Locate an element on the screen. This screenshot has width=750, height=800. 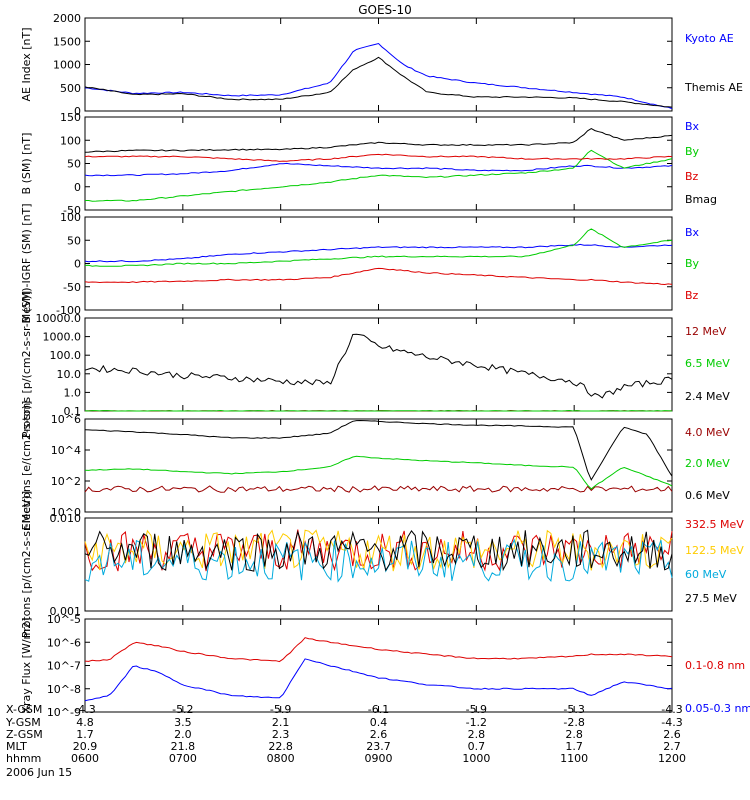
legend-label: 332.5 MeV is located at coordinates (714, 524).